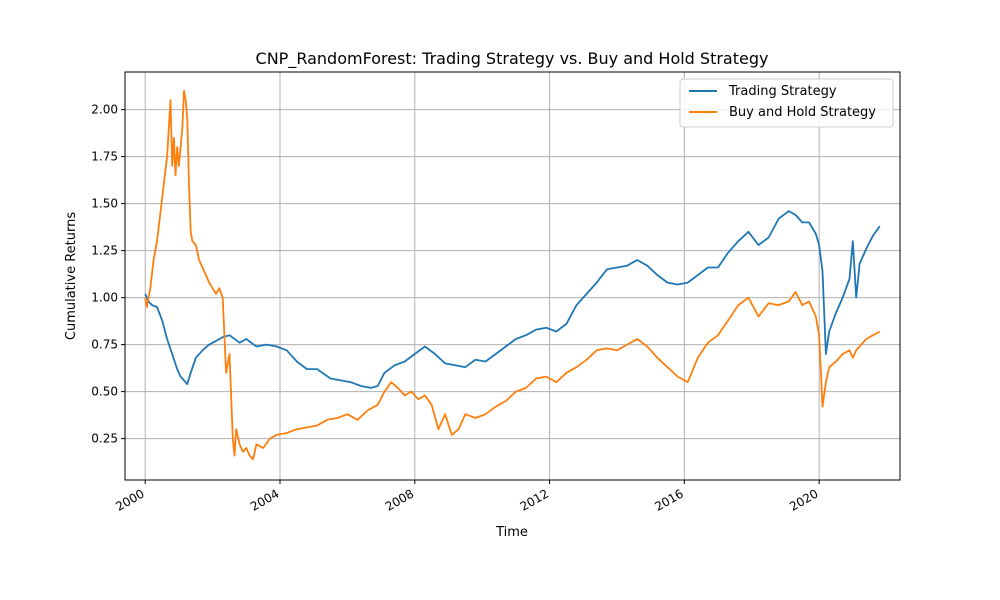 The height and width of the screenshot is (600, 1000). What do you see at coordinates (782, 91) in the screenshot?
I see `legend-label-trading-strategy: Trading Strategy` at bounding box center [782, 91].